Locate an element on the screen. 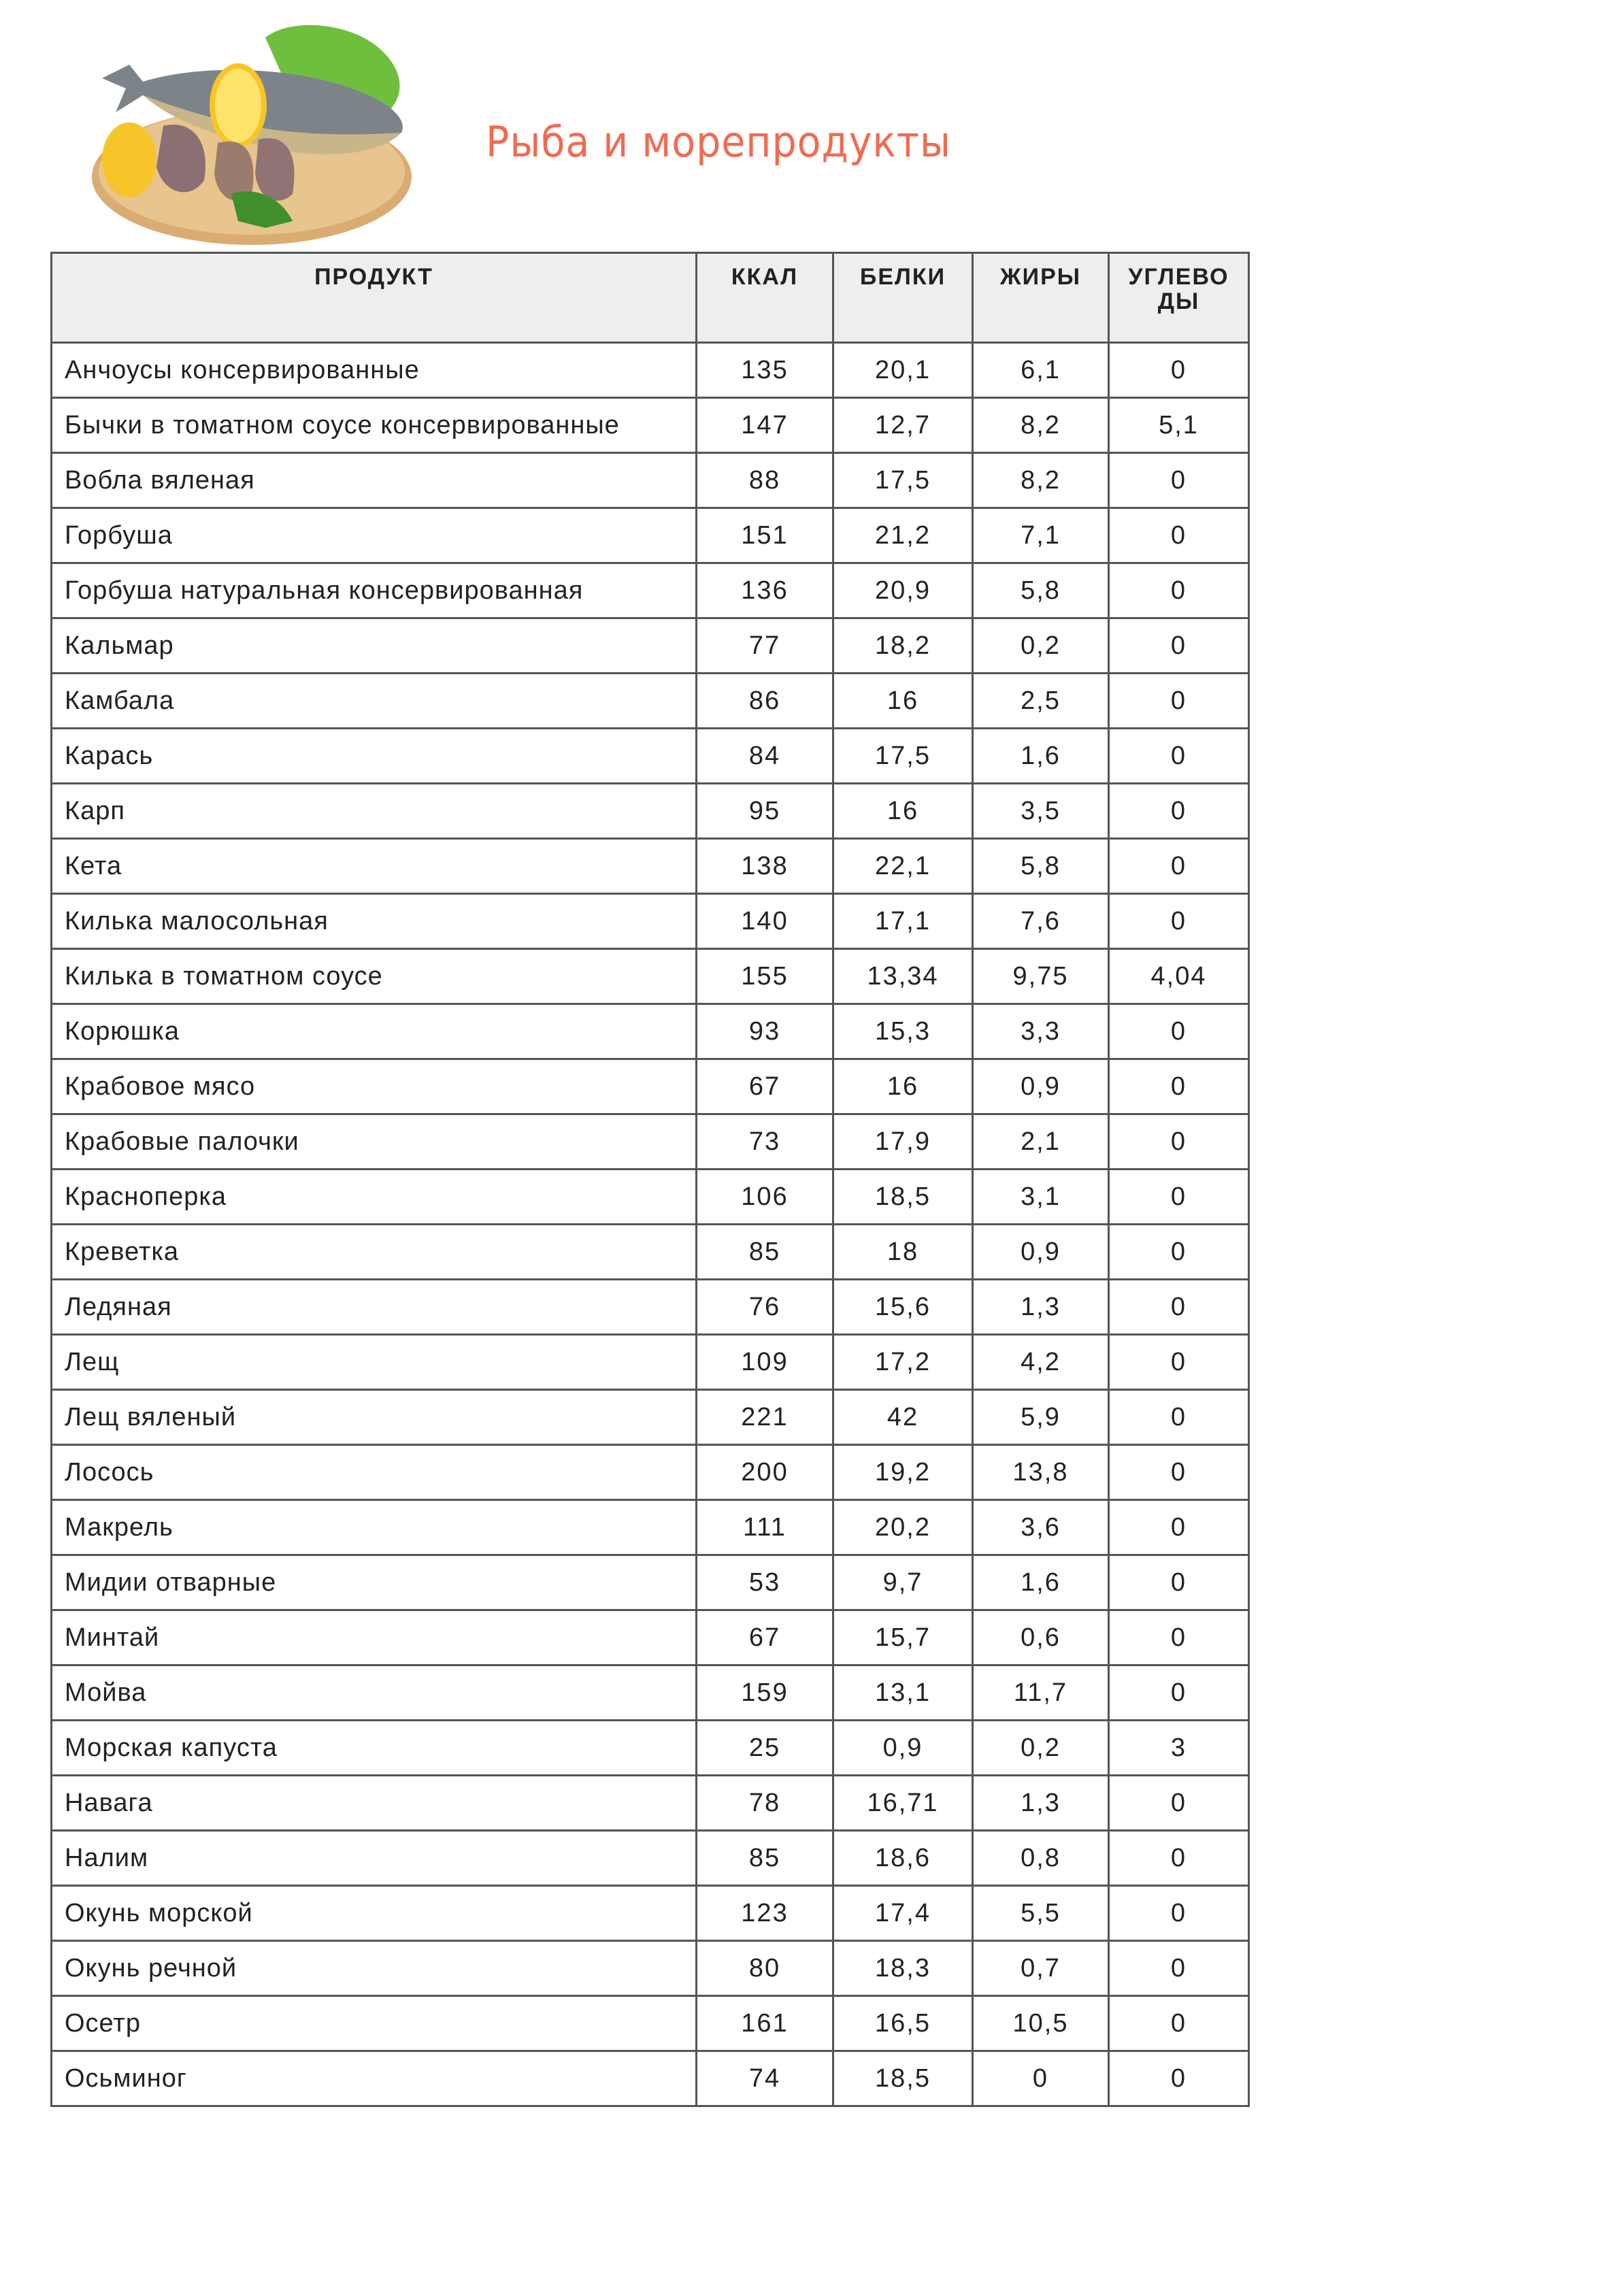 The height and width of the screenshot is (2271, 1624). cell-fat: 6,1 is located at coordinates (1041, 370).